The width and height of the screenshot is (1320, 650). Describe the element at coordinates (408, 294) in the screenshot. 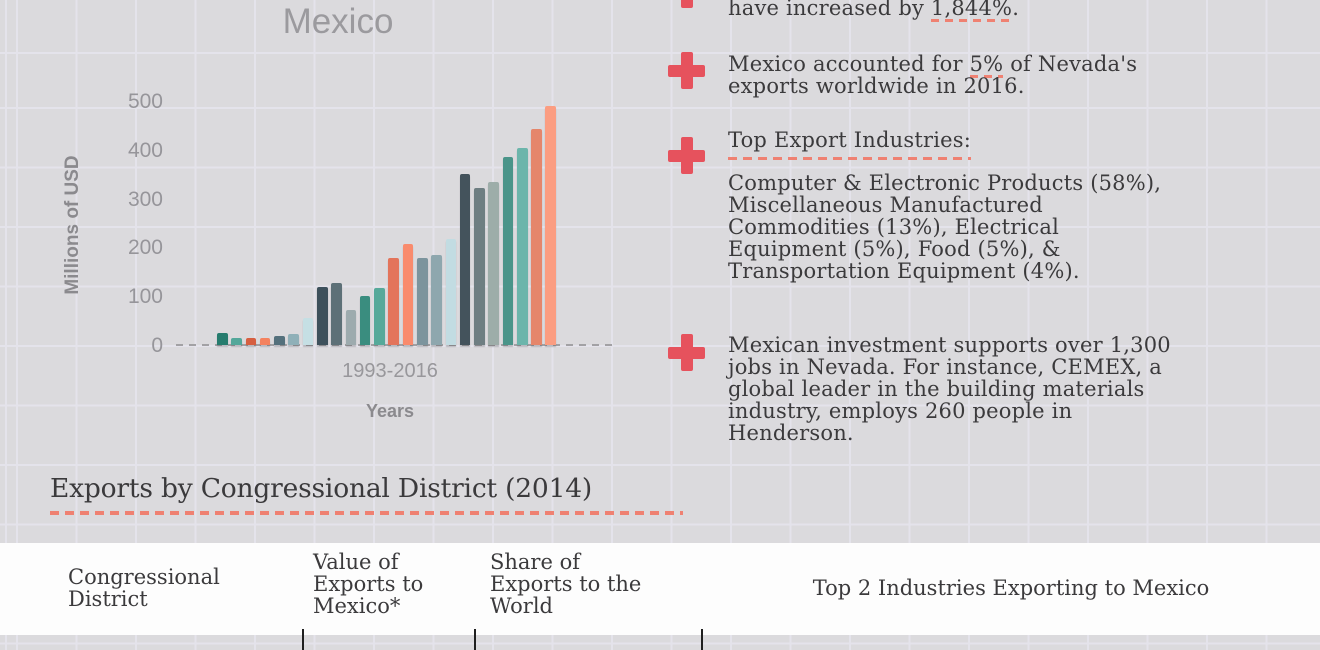

I see `bar-2006` at that location.